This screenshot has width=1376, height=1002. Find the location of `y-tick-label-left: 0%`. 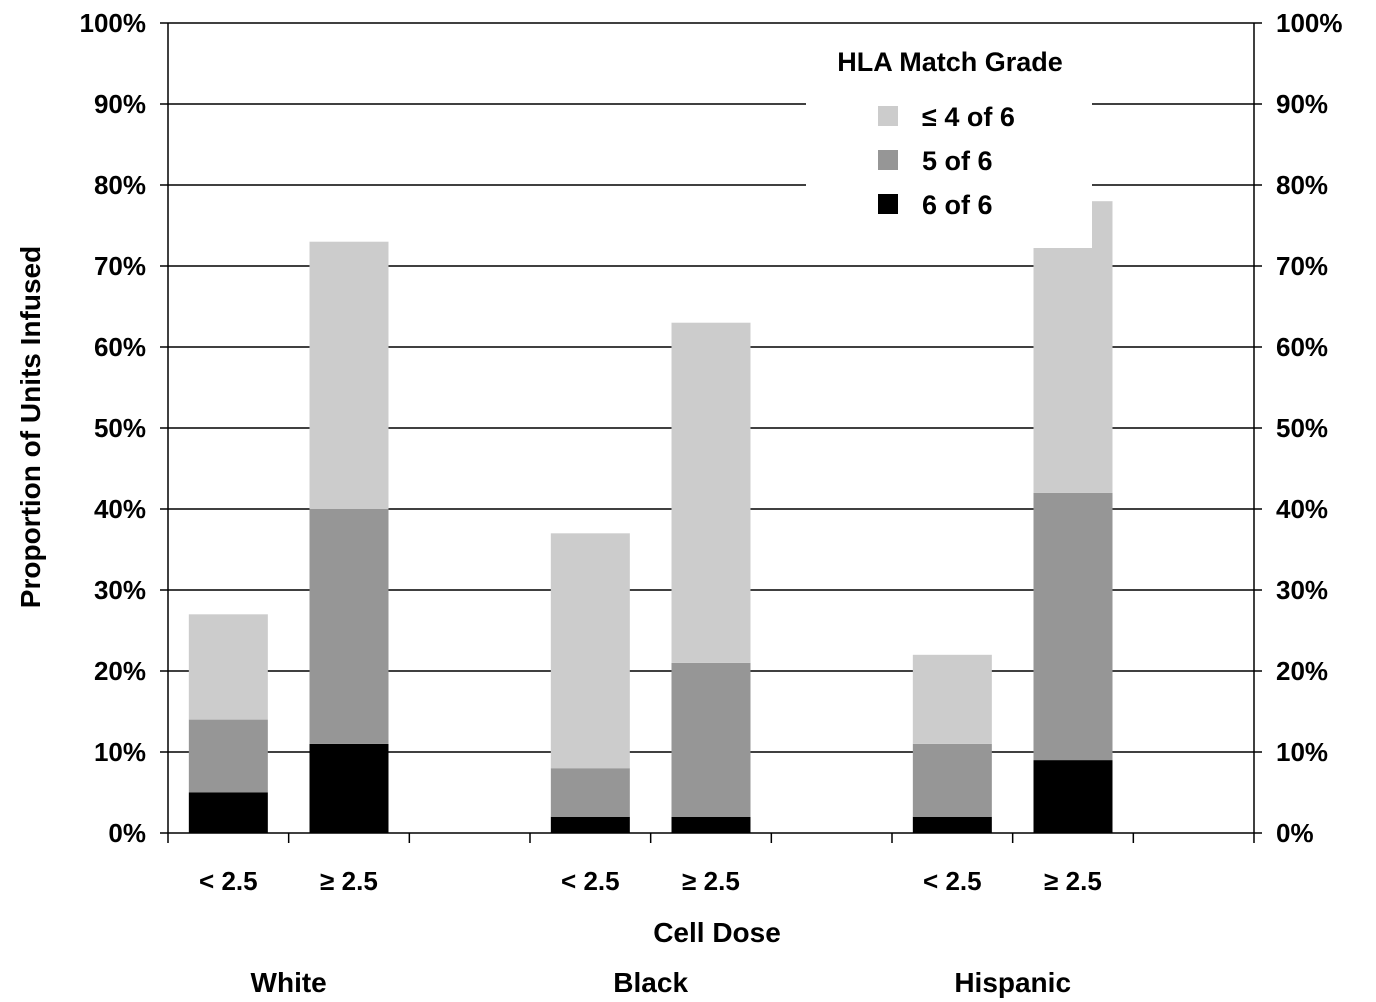

y-tick-label-left: 0% is located at coordinates (127, 833).